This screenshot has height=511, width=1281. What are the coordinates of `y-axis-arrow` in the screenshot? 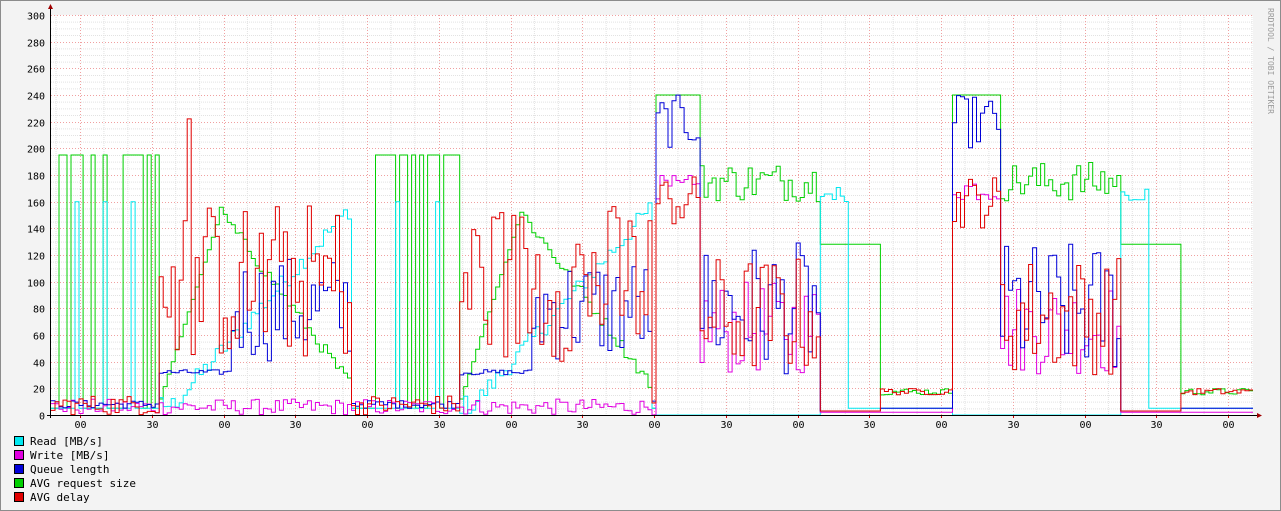 It's located at (50, 6).